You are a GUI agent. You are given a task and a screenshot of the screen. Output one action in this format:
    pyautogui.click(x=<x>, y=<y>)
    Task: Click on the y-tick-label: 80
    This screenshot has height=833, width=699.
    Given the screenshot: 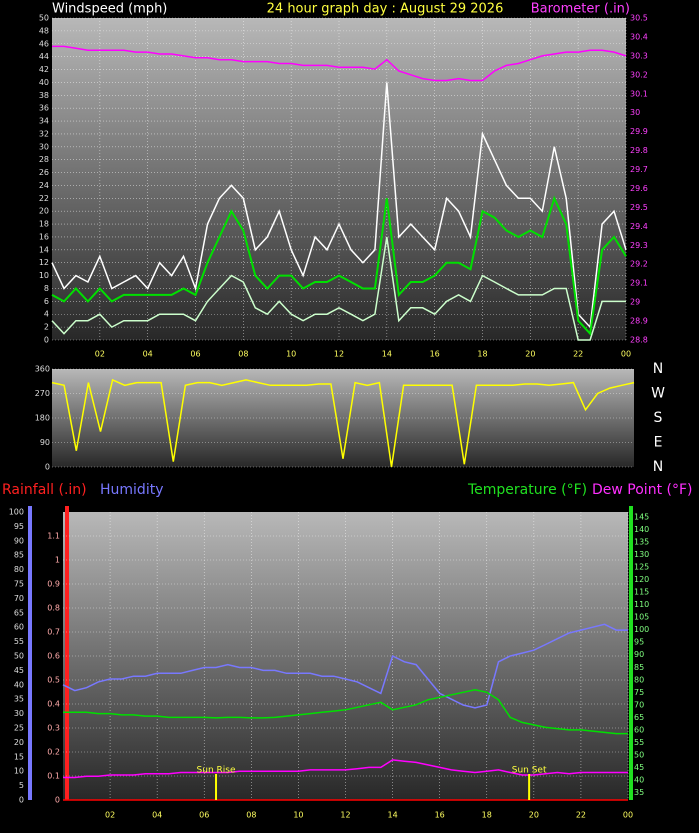 What is the action you would take?
    pyautogui.click(x=639, y=679)
    